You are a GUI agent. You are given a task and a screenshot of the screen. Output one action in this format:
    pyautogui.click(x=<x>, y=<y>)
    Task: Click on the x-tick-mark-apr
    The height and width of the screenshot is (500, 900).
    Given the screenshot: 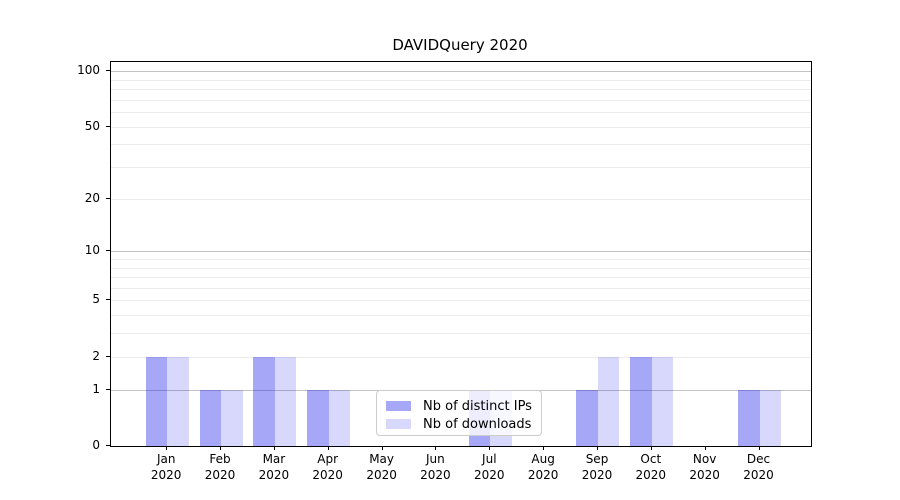 What is the action you would take?
    pyautogui.click(x=328, y=448)
    